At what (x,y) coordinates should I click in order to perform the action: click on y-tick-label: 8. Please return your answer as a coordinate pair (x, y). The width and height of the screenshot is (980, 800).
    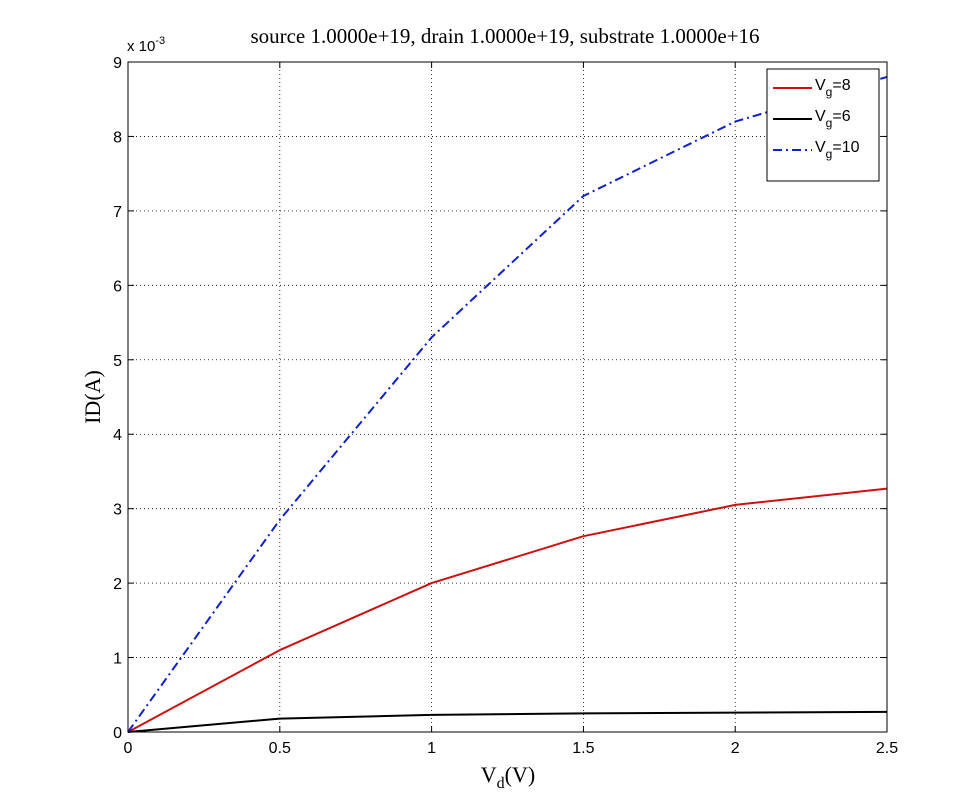
    Looking at the image, I should click on (117, 137).